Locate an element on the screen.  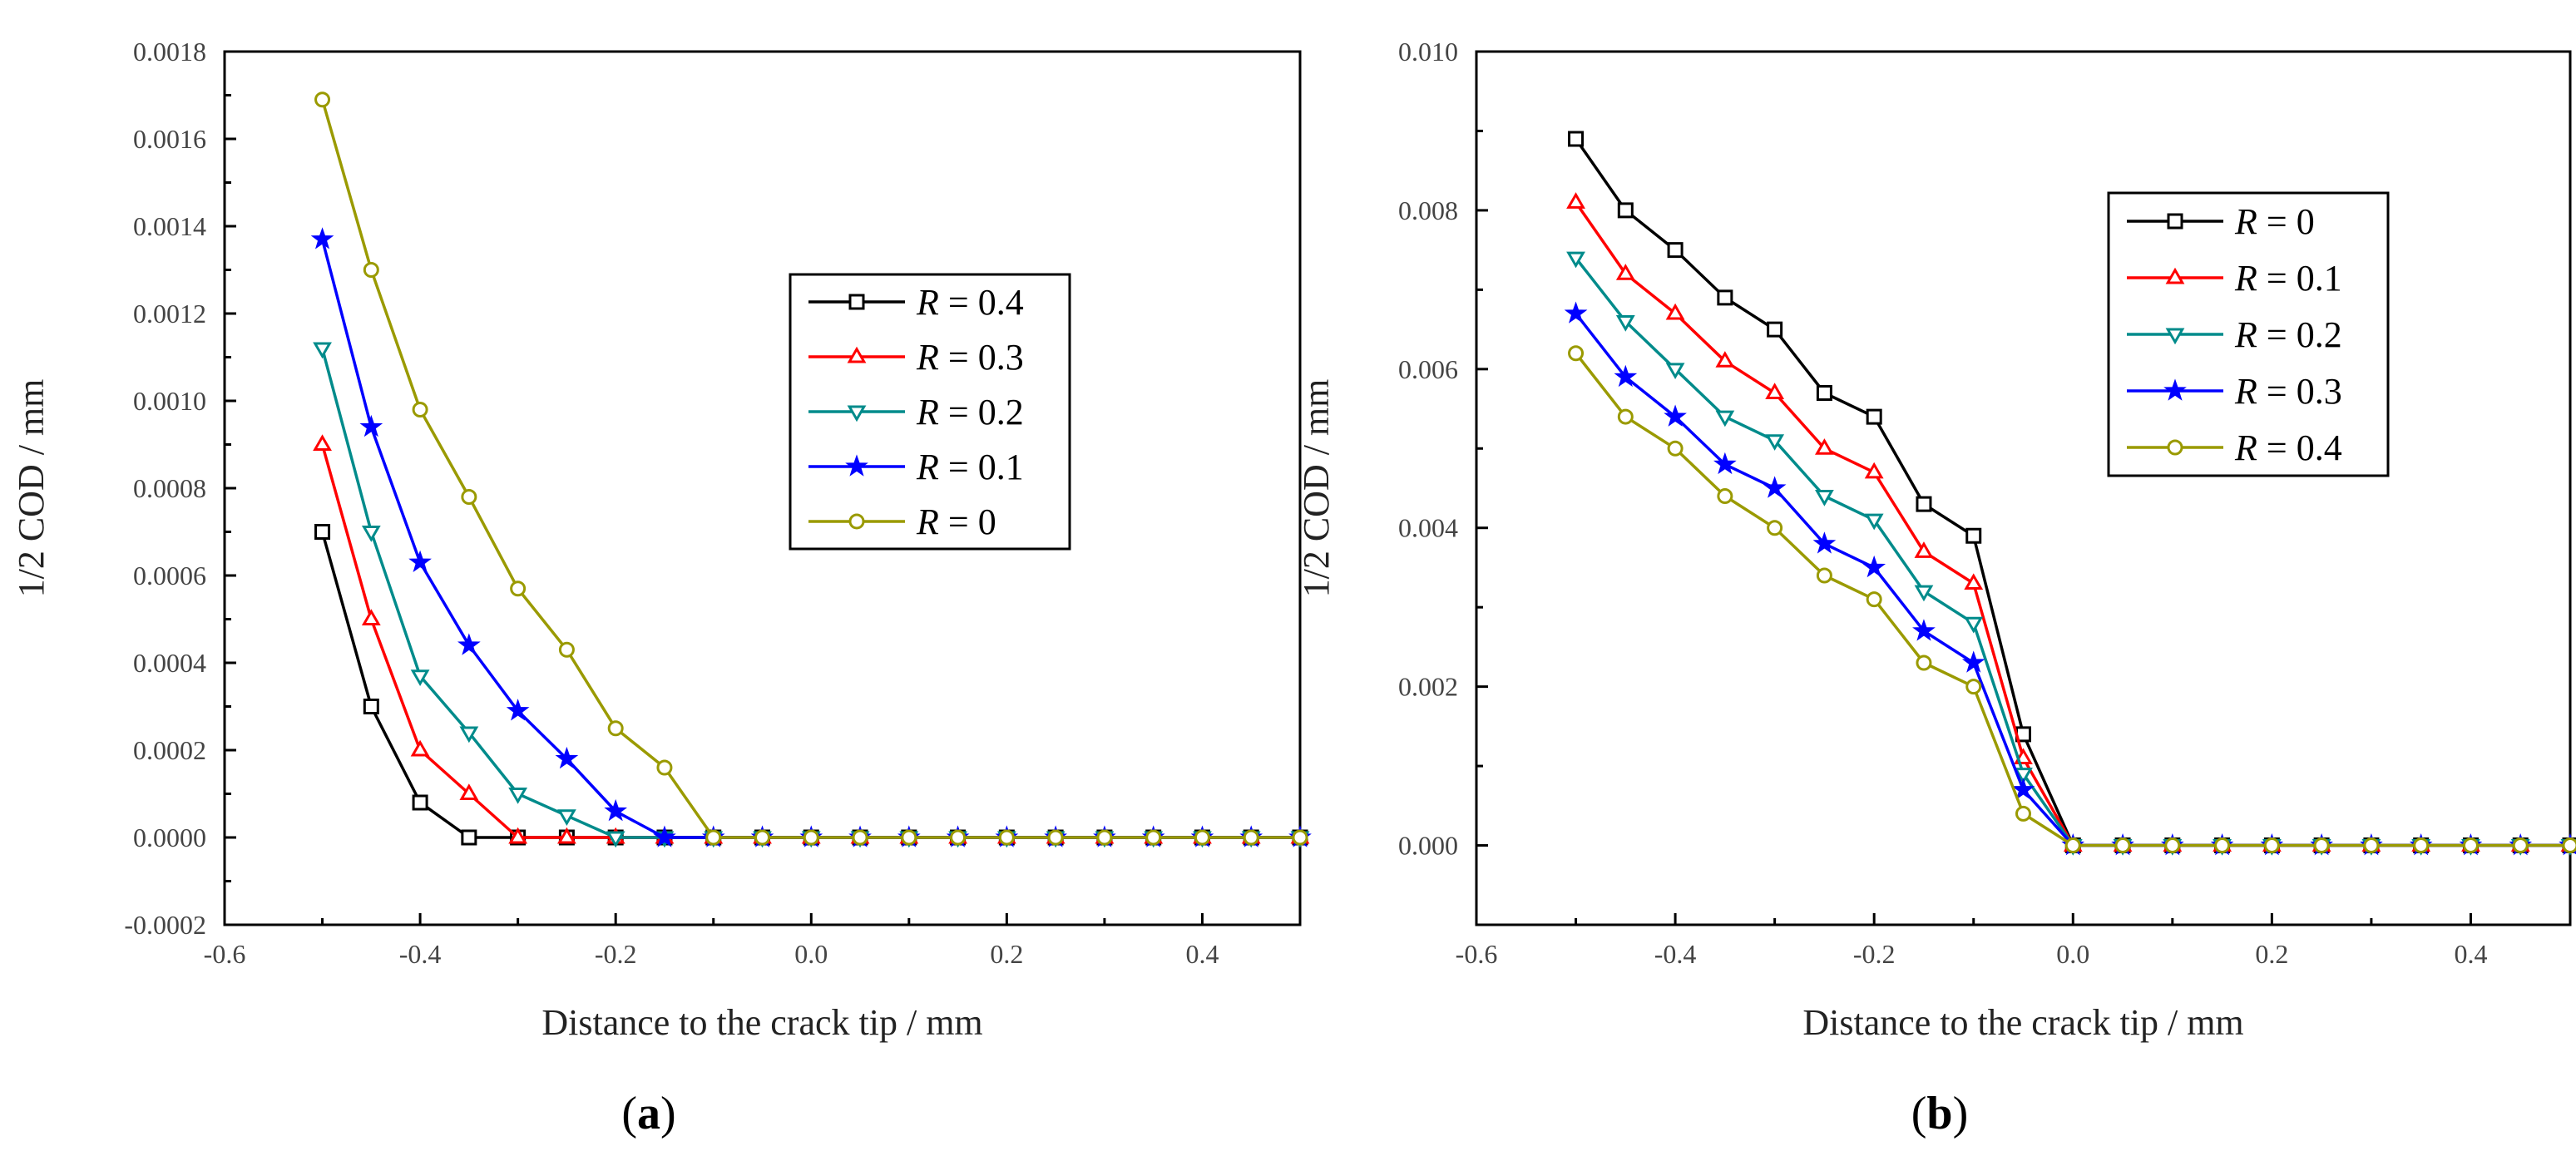
x-axis-label: Distance to the crack tip / mm is located at coordinates (2022, 1023).